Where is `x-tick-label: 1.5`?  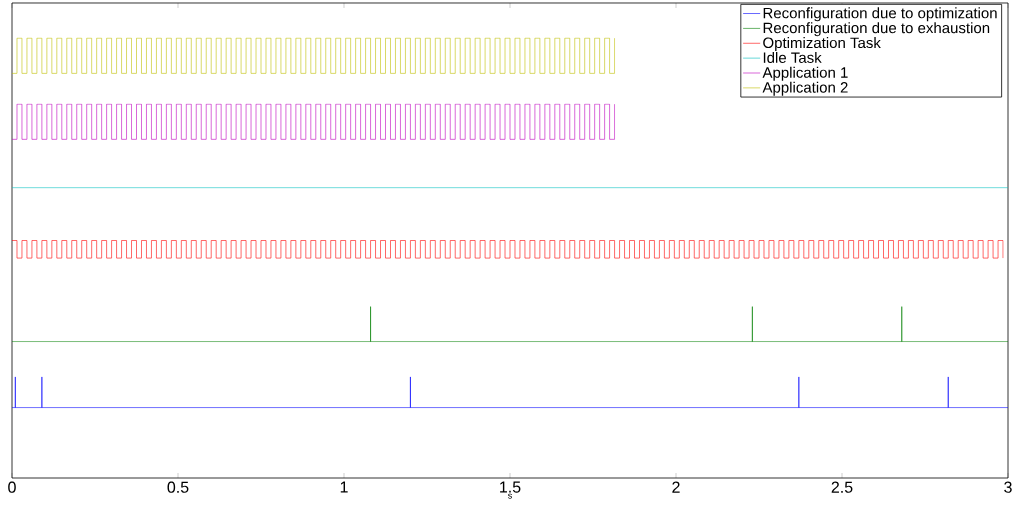
x-tick-label: 1.5 is located at coordinates (510, 487).